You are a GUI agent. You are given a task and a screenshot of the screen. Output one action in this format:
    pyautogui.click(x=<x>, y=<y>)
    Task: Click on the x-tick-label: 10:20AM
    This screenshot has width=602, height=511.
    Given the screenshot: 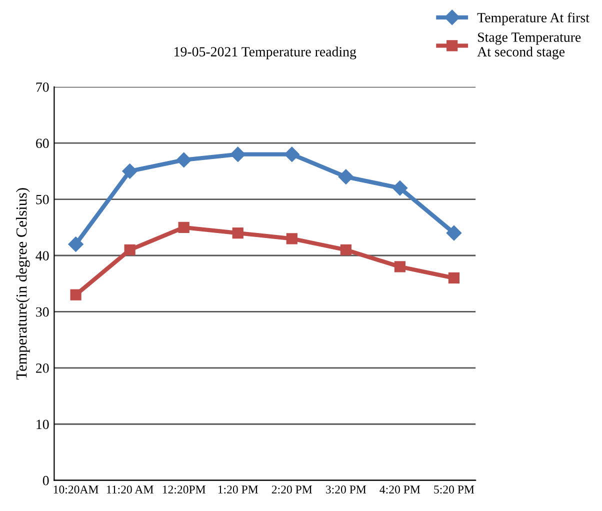 What is the action you would take?
    pyautogui.click(x=76, y=490)
    